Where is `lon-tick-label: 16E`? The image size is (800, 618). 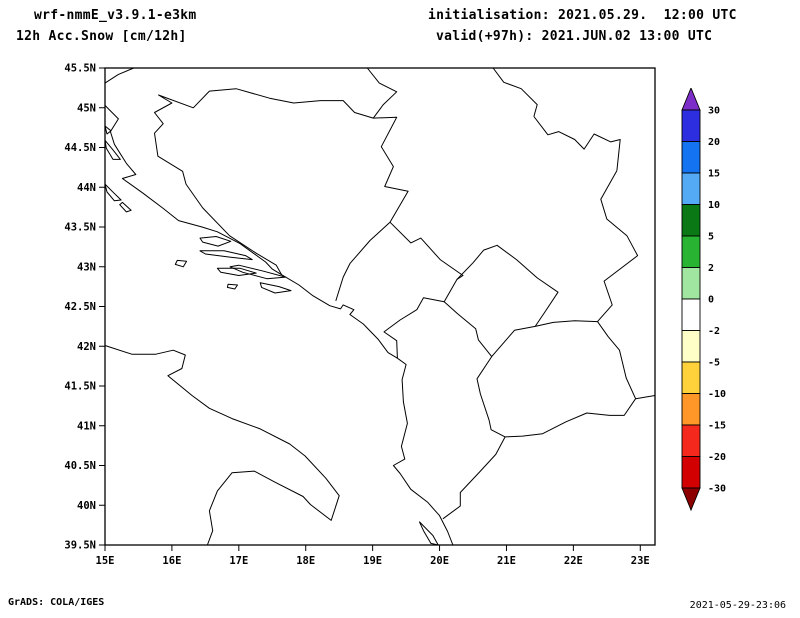
lon-tick-label: 16E is located at coordinates (171, 561).